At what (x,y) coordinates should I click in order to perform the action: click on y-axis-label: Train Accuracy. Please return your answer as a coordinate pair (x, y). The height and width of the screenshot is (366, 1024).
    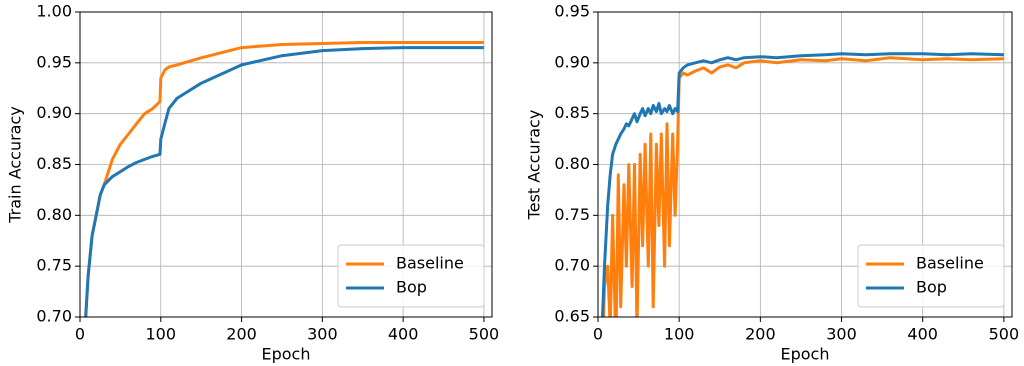
    Looking at the image, I should click on (15, 165).